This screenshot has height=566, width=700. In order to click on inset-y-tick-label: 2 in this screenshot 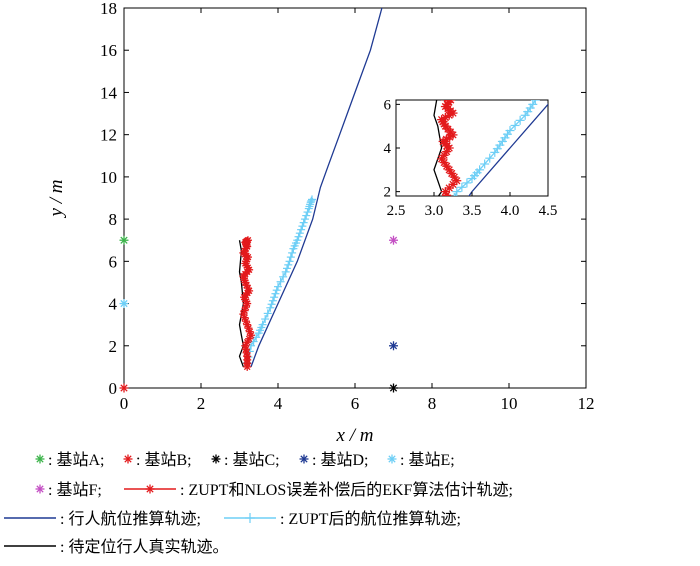, I will do `click(388, 193)`.